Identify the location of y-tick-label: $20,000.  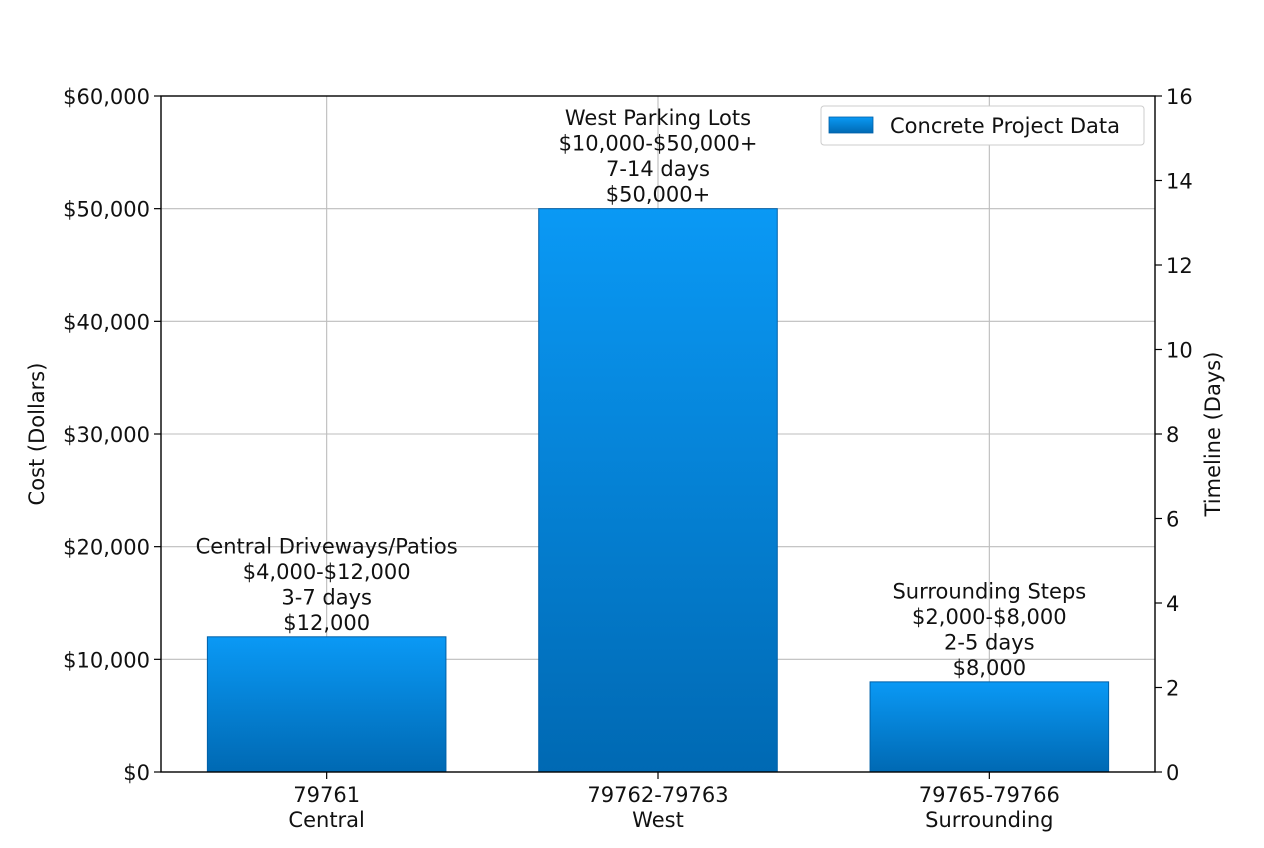
(106, 548).